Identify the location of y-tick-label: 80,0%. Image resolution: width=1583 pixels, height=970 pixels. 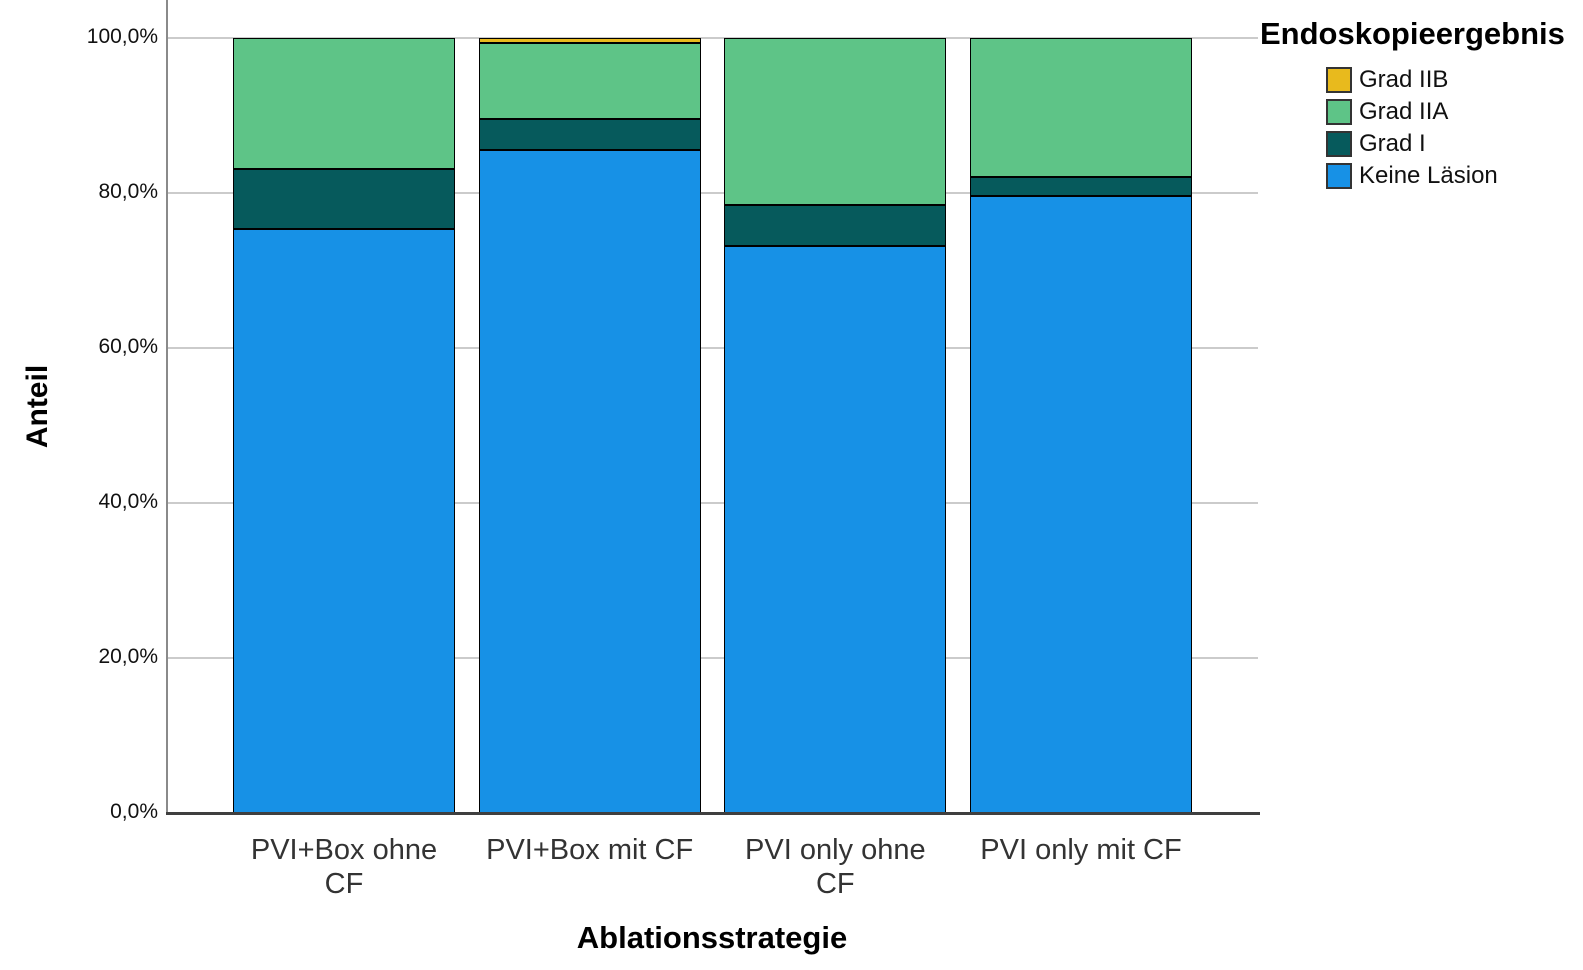
(128, 191).